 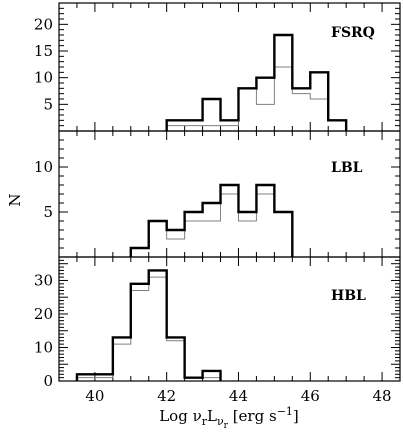 I want to click on panel-label: FSRQ, so click(x=353, y=33).